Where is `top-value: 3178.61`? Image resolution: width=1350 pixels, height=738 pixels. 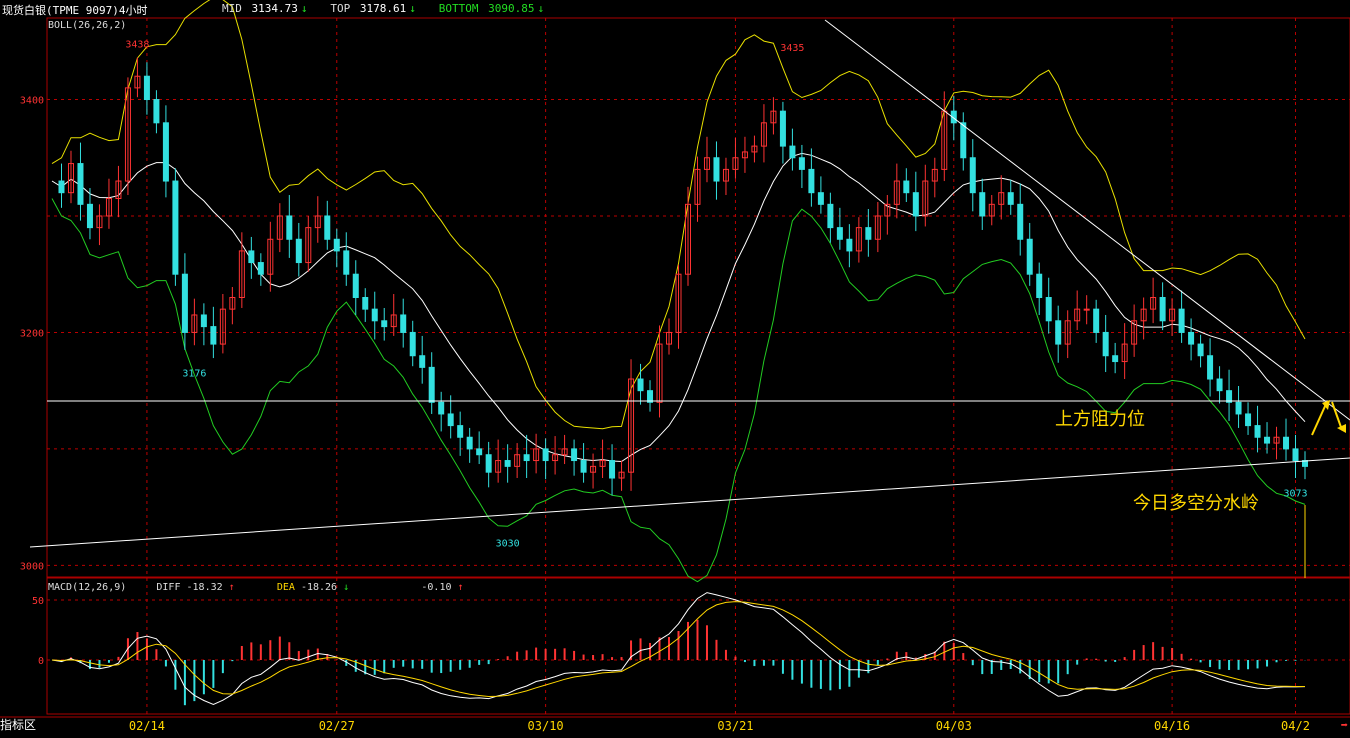 top-value: 3178.61 is located at coordinates (383, 8).